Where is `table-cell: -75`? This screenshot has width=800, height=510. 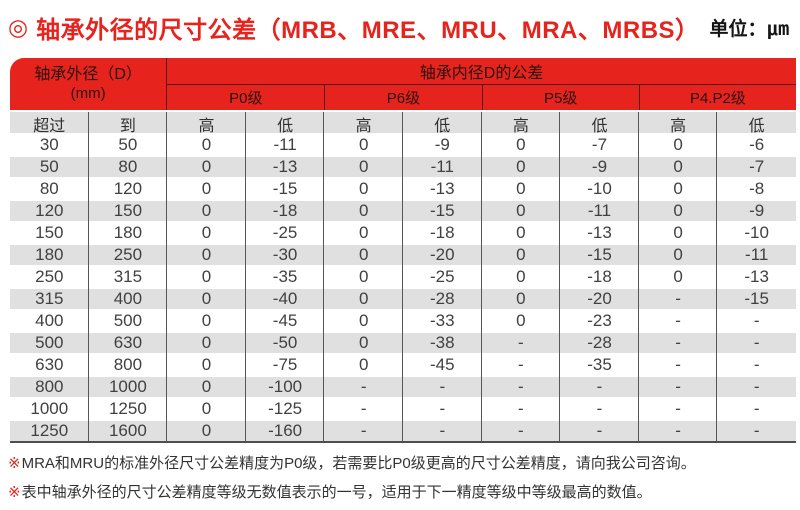 table-cell: -75 is located at coordinates (285, 364).